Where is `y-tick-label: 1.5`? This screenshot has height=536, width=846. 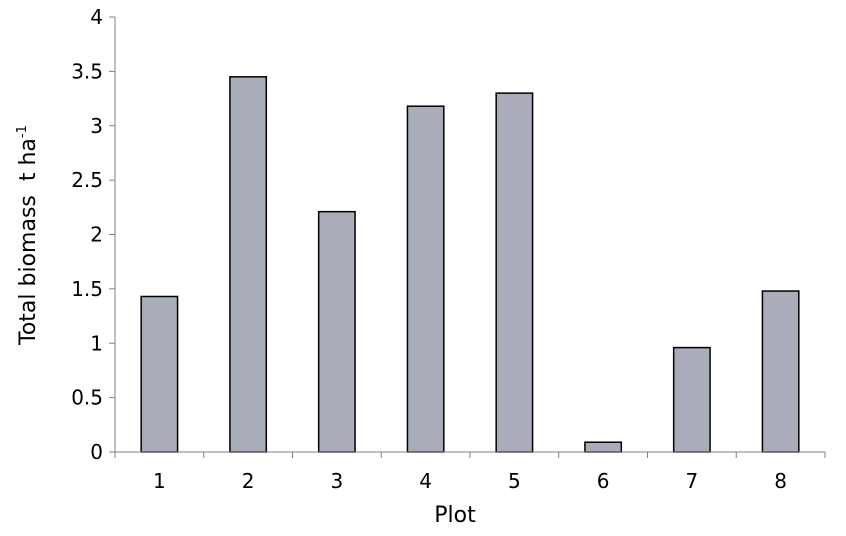
y-tick-label: 1.5 is located at coordinates (87, 289).